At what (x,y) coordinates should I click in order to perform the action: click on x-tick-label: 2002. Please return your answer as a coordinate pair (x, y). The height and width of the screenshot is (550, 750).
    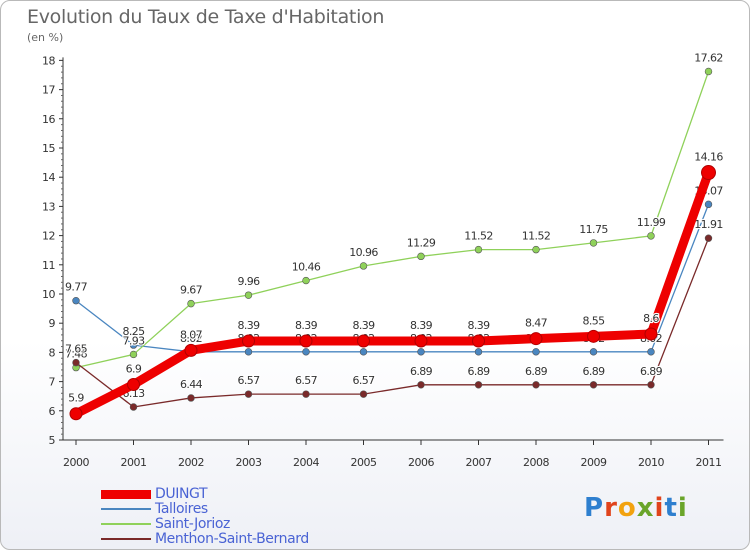
    Looking at the image, I should click on (191, 462).